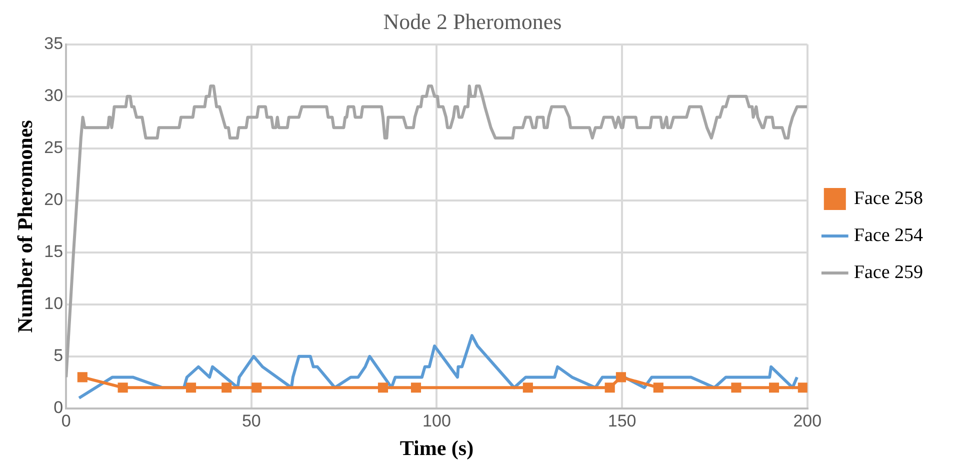  Describe the element at coordinates (59, 356) in the screenshot. I see `y-tick-label: 5` at that location.